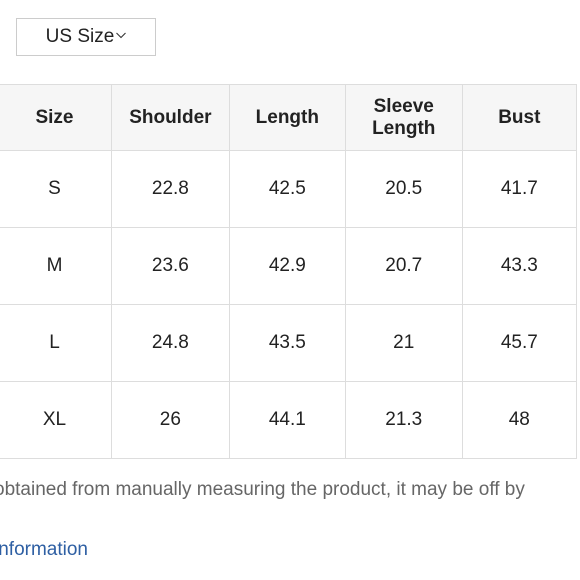 The width and height of the screenshot is (580, 580). Describe the element at coordinates (121, 35) in the screenshot. I see `chevron-down-icon` at that location.